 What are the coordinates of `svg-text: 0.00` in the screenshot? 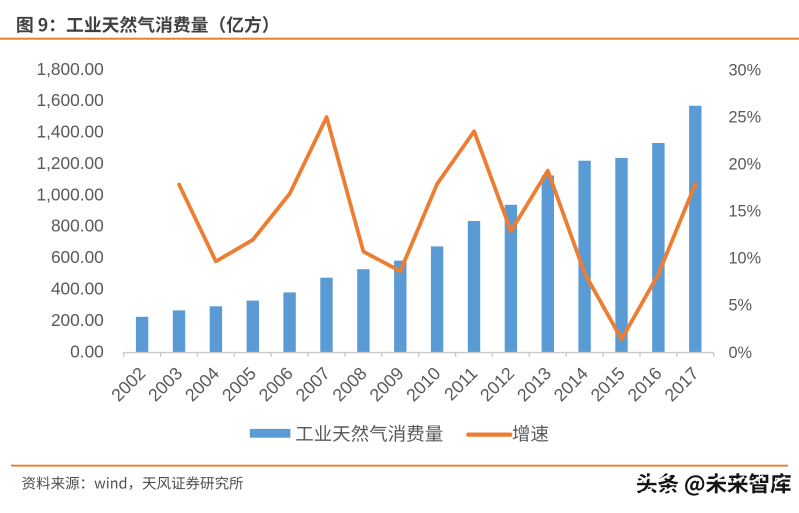 It's located at (87, 351).